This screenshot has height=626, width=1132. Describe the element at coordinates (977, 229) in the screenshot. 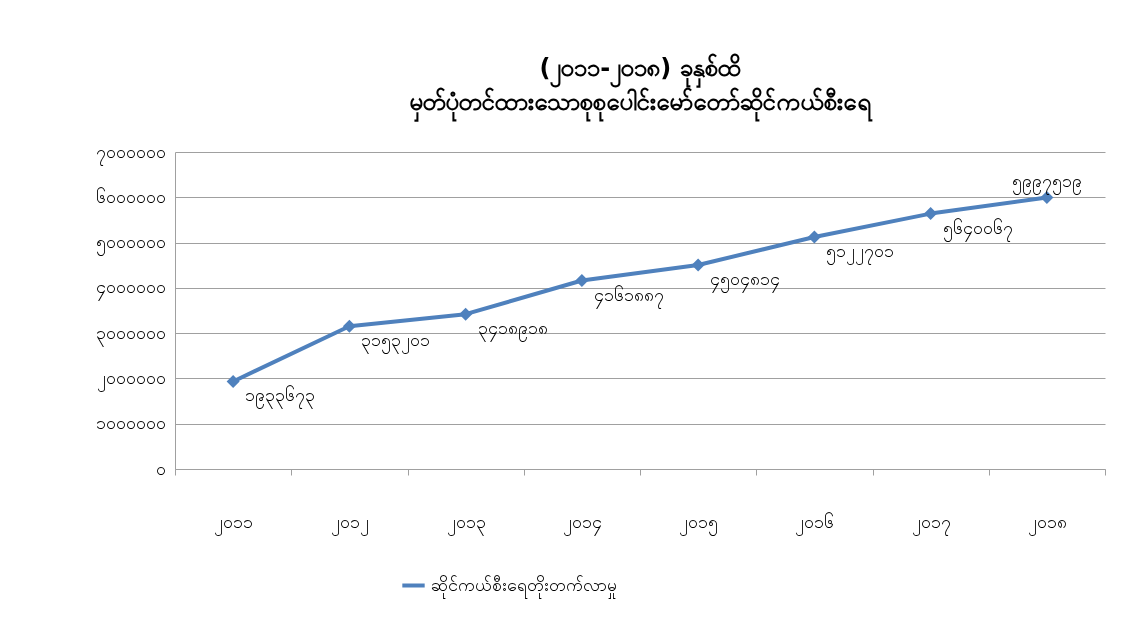

I see `data-label: ၅၆၄၀၀၆၇` at that location.